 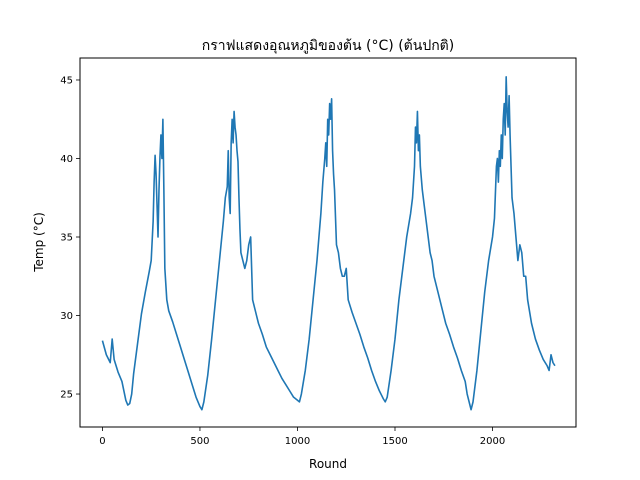 I want to click on x-tick-label: 0, so click(x=102, y=441).